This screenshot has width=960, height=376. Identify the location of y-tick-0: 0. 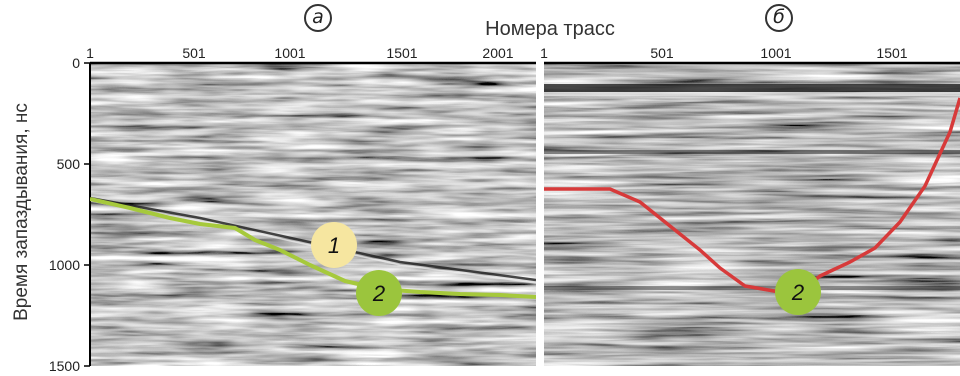
(76, 63).